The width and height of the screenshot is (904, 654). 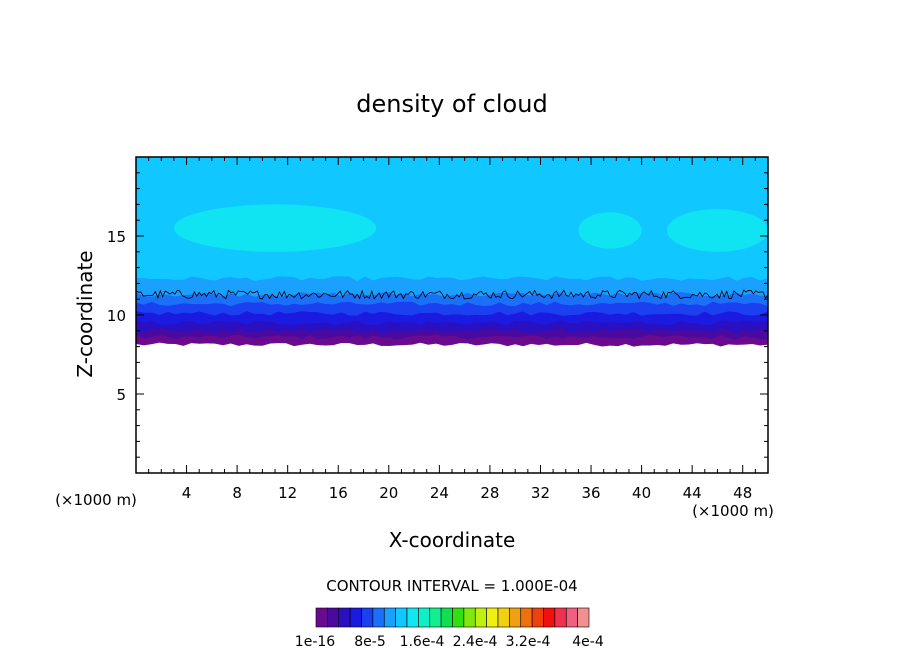 What do you see at coordinates (96, 500) in the screenshot?
I see `z-unit-label: (×1000 m)` at bounding box center [96, 500].